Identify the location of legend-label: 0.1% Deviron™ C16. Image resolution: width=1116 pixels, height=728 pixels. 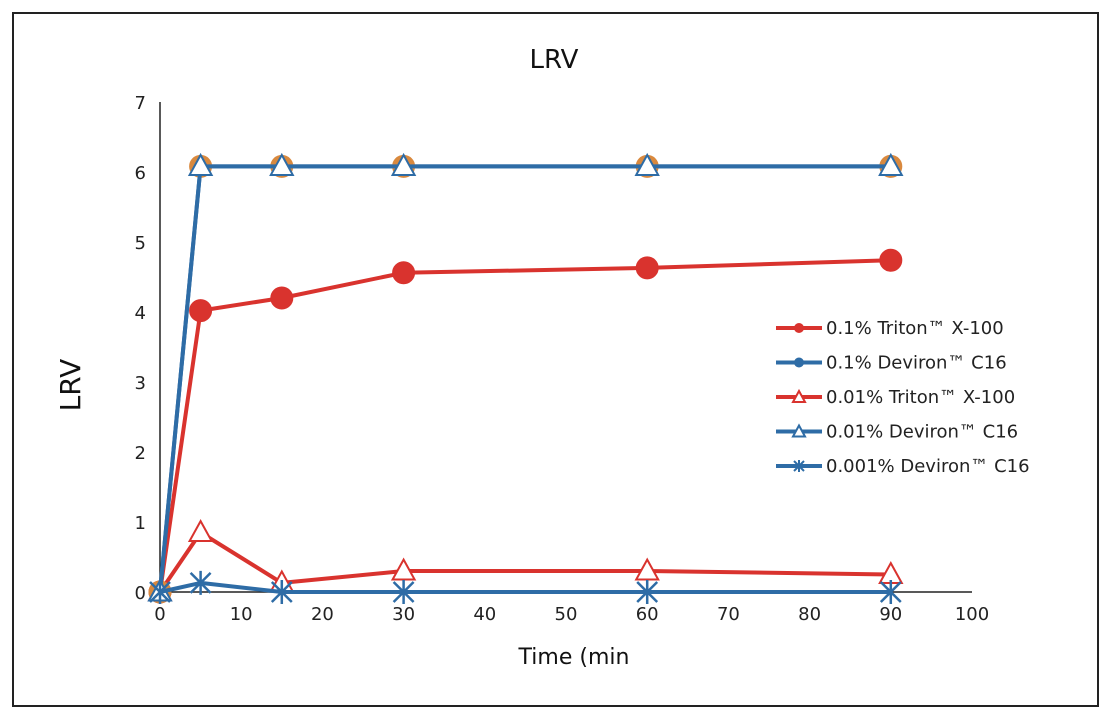
(916, 363).